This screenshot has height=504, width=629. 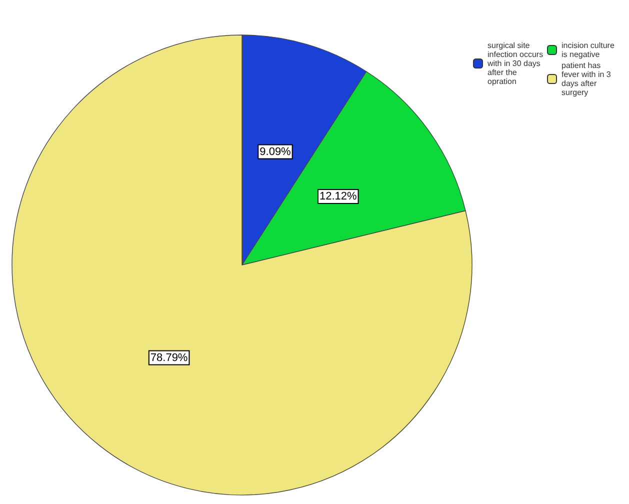 What do you see at coordinates (276, 152) in the screenshot?
I see `data-label: 9.09%` at bounding box center [276, 152].